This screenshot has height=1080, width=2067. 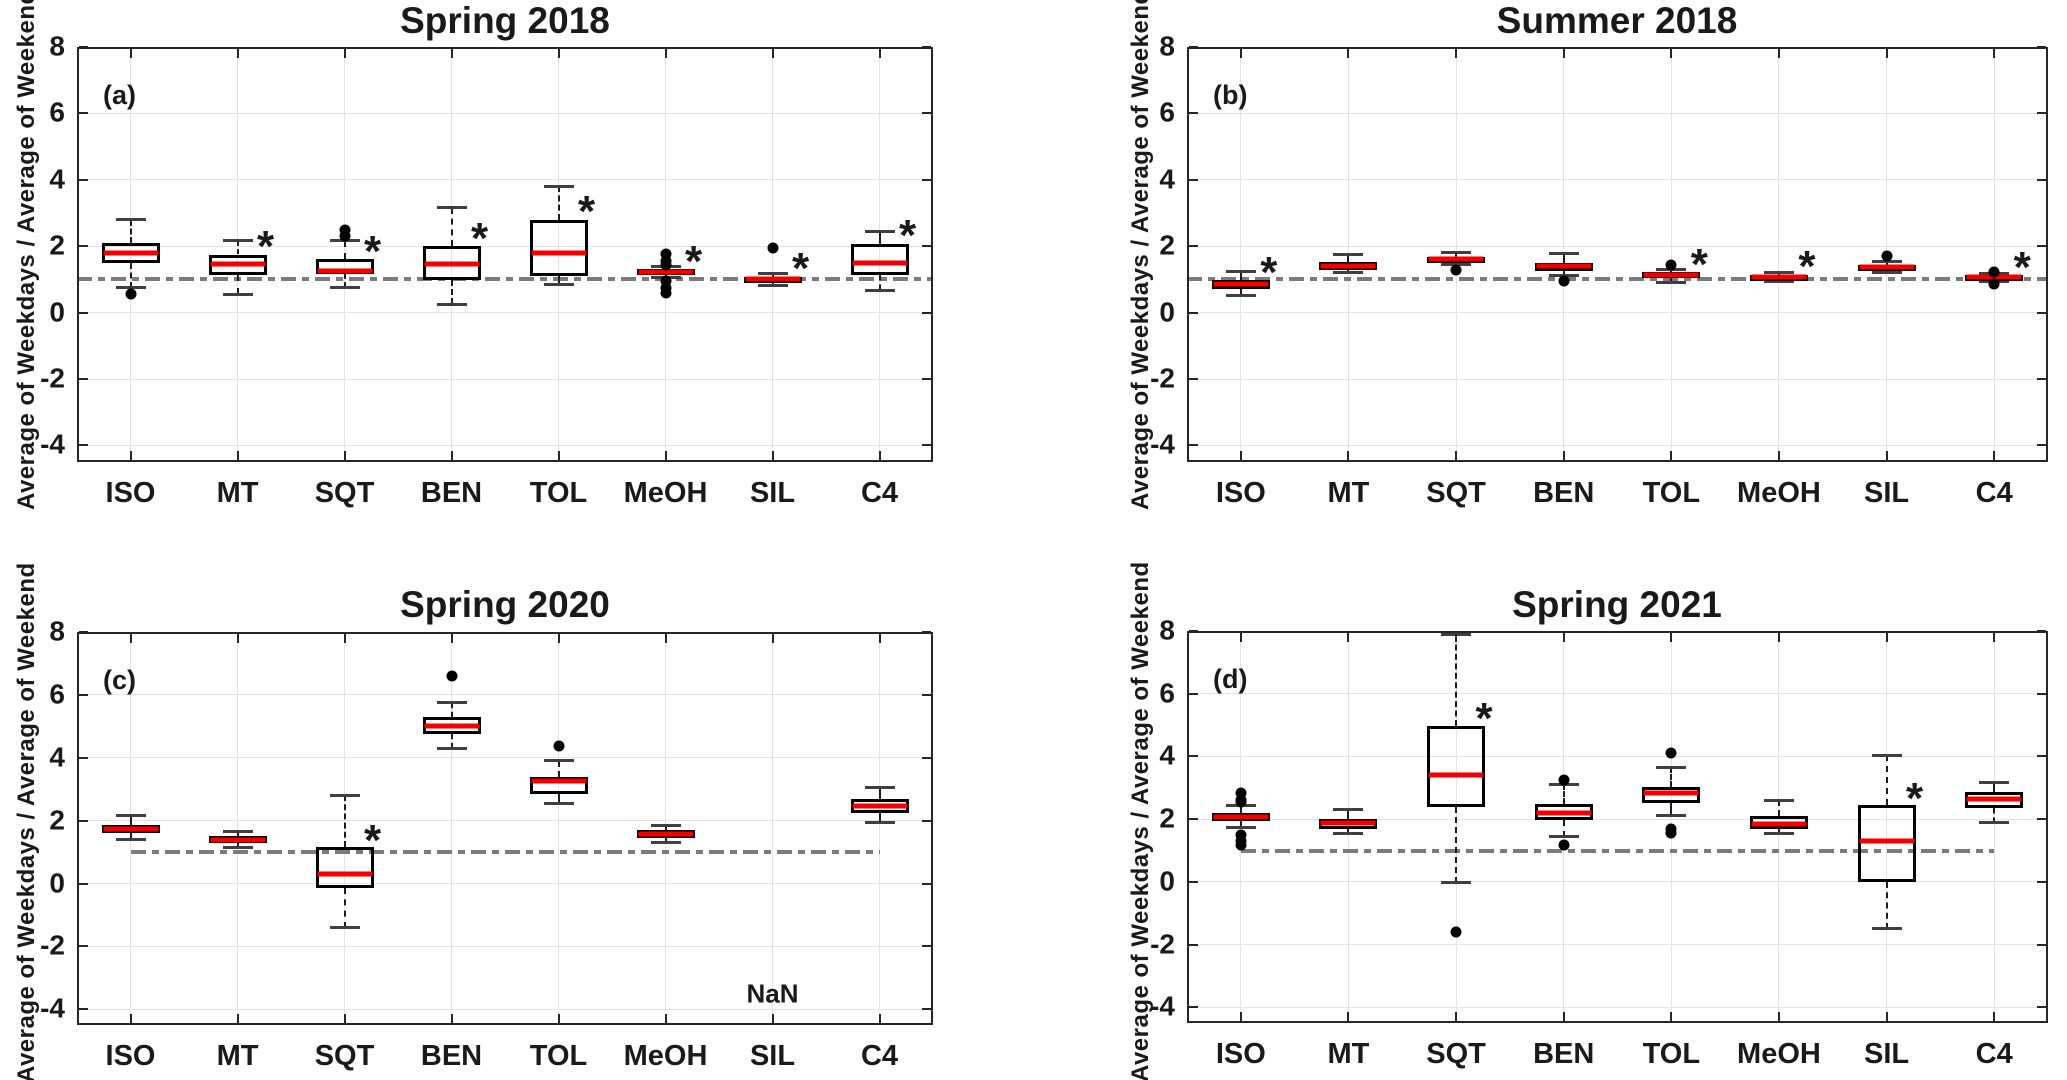 I want to click on y-tick-label: 2, so click(x=1167, y=245).